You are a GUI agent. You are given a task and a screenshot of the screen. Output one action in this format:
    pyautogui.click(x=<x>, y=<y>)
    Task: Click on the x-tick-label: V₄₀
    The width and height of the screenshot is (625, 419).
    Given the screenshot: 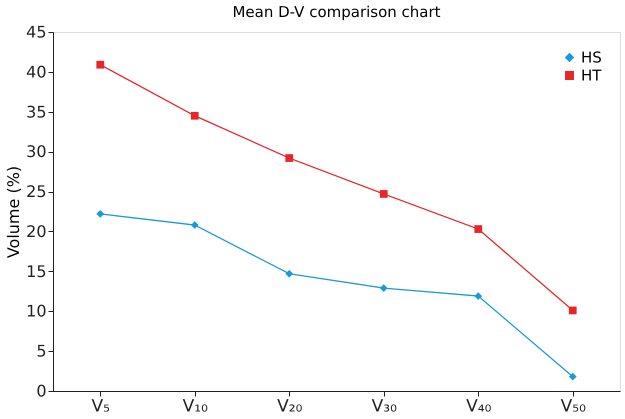 What is the action you would take?
    pyautogui.click(x=479, y=406)
    